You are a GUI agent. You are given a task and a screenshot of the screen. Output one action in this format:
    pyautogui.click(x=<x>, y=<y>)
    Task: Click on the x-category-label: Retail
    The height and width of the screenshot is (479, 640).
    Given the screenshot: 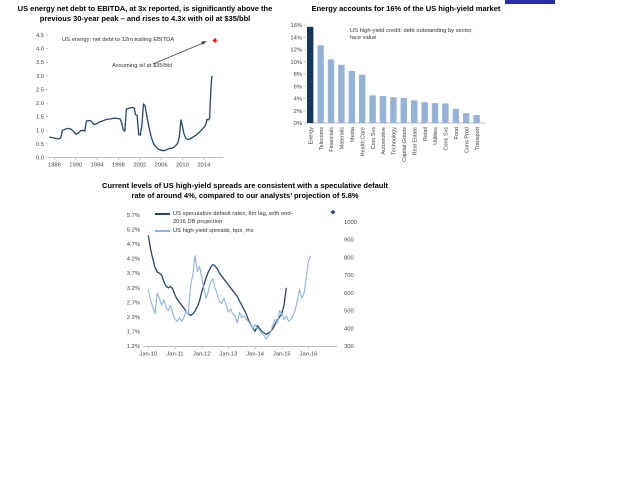 What is the action you would take?
    pyautogui.click(x=426, y=134)
    